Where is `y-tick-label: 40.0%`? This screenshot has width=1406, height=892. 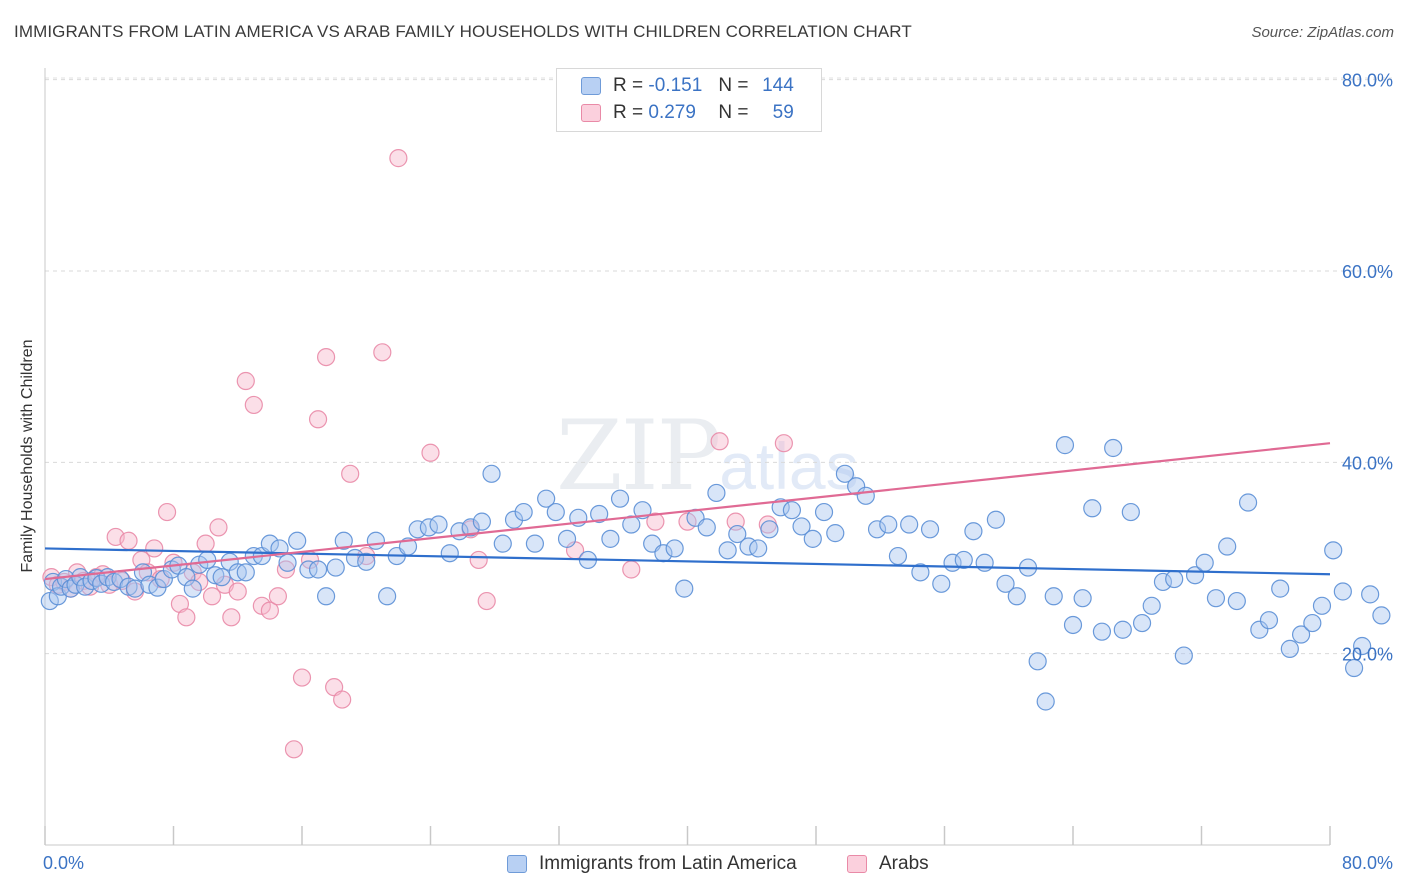
y-tick-label: 40.0% is located at coordinates (1367, 463).